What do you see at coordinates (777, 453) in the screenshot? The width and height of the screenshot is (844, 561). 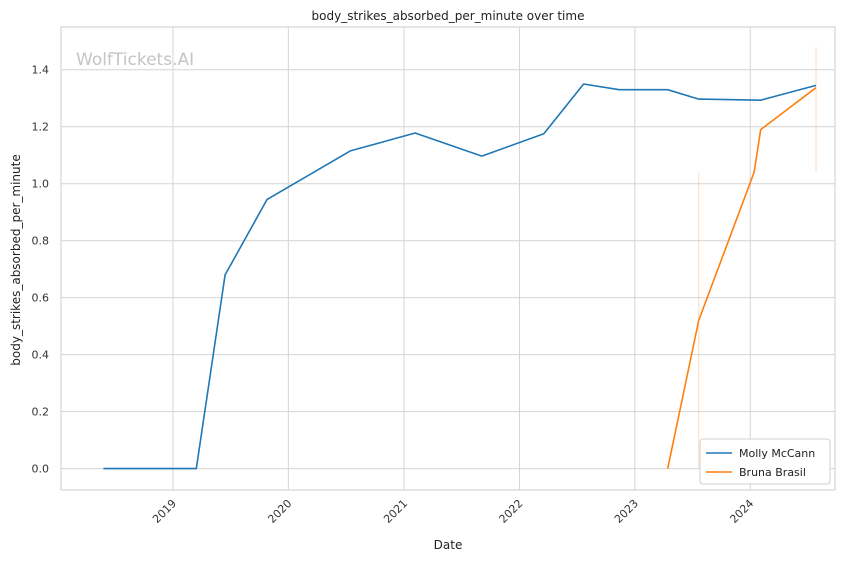 I see `legend-label-molly-mccann: Molly McCann` at bounding box center [777, 453].